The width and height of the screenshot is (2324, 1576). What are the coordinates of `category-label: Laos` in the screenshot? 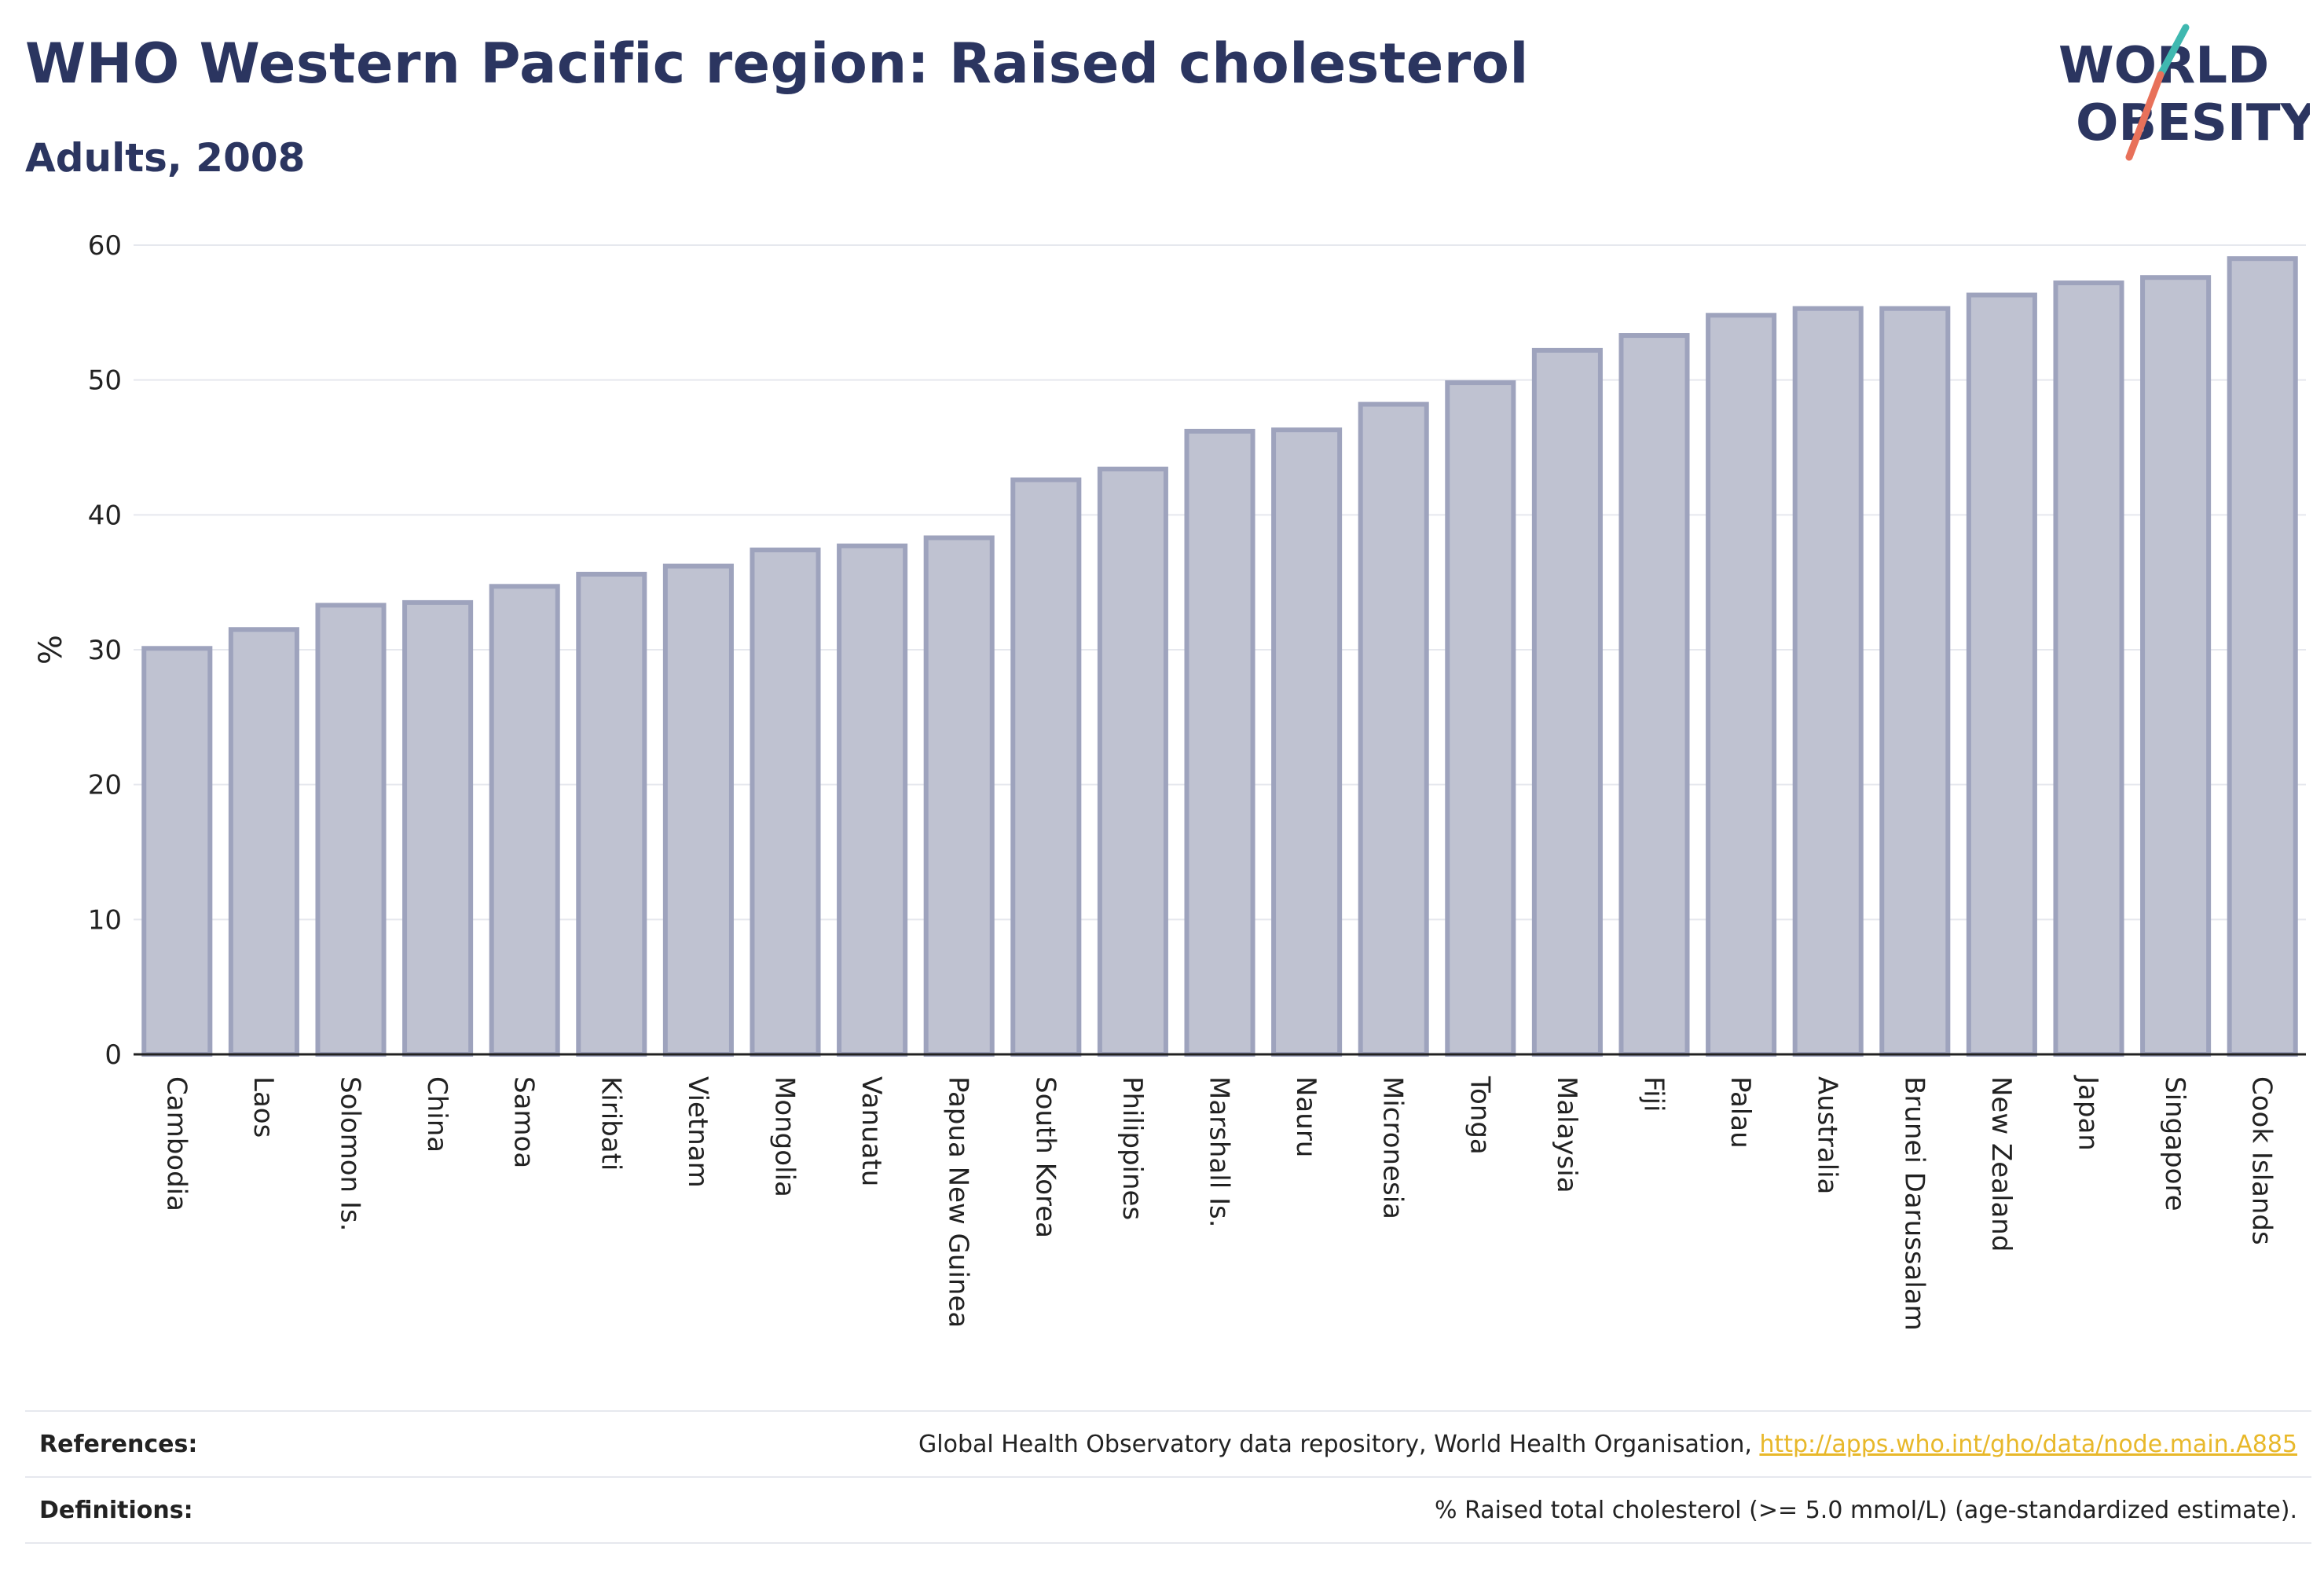 It's located at (263, 1107).